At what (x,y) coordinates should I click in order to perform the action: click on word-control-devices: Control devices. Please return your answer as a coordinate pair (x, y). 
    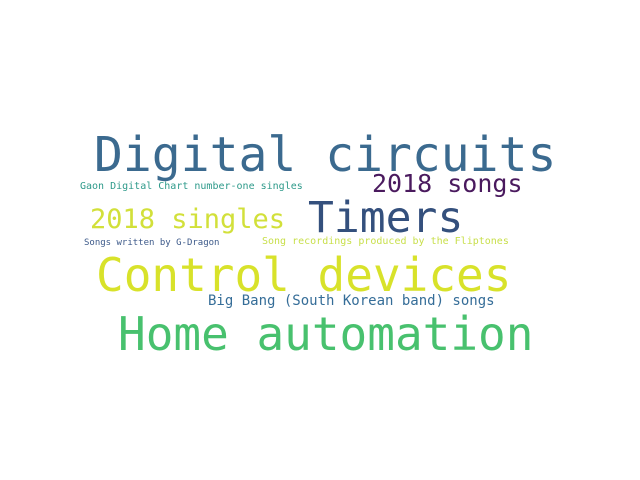
    Looking at the image, I should click on (304, 275).